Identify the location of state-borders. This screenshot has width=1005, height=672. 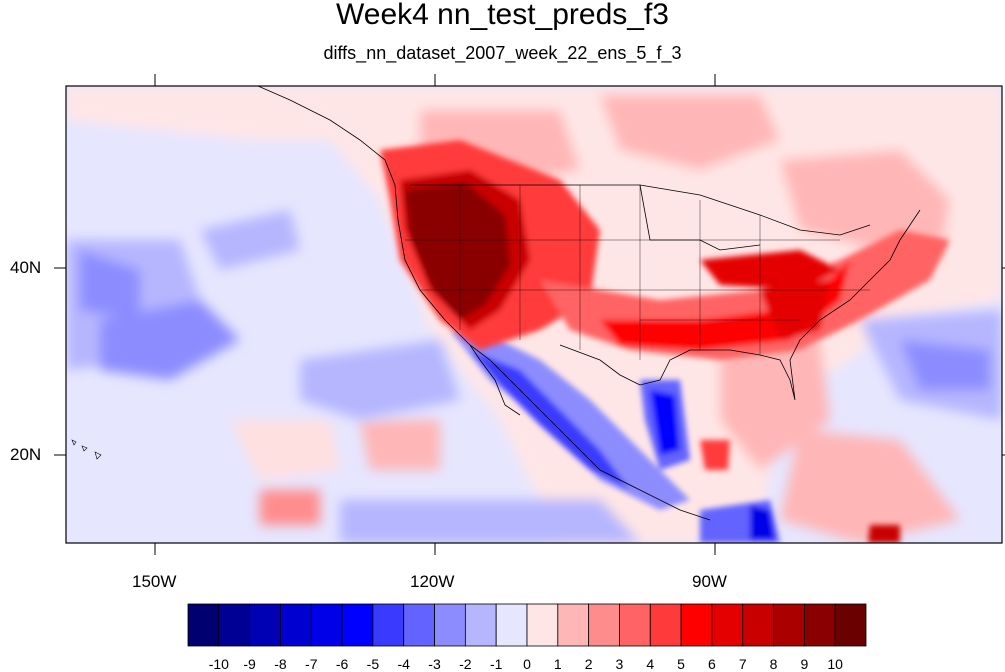
(637, 272).